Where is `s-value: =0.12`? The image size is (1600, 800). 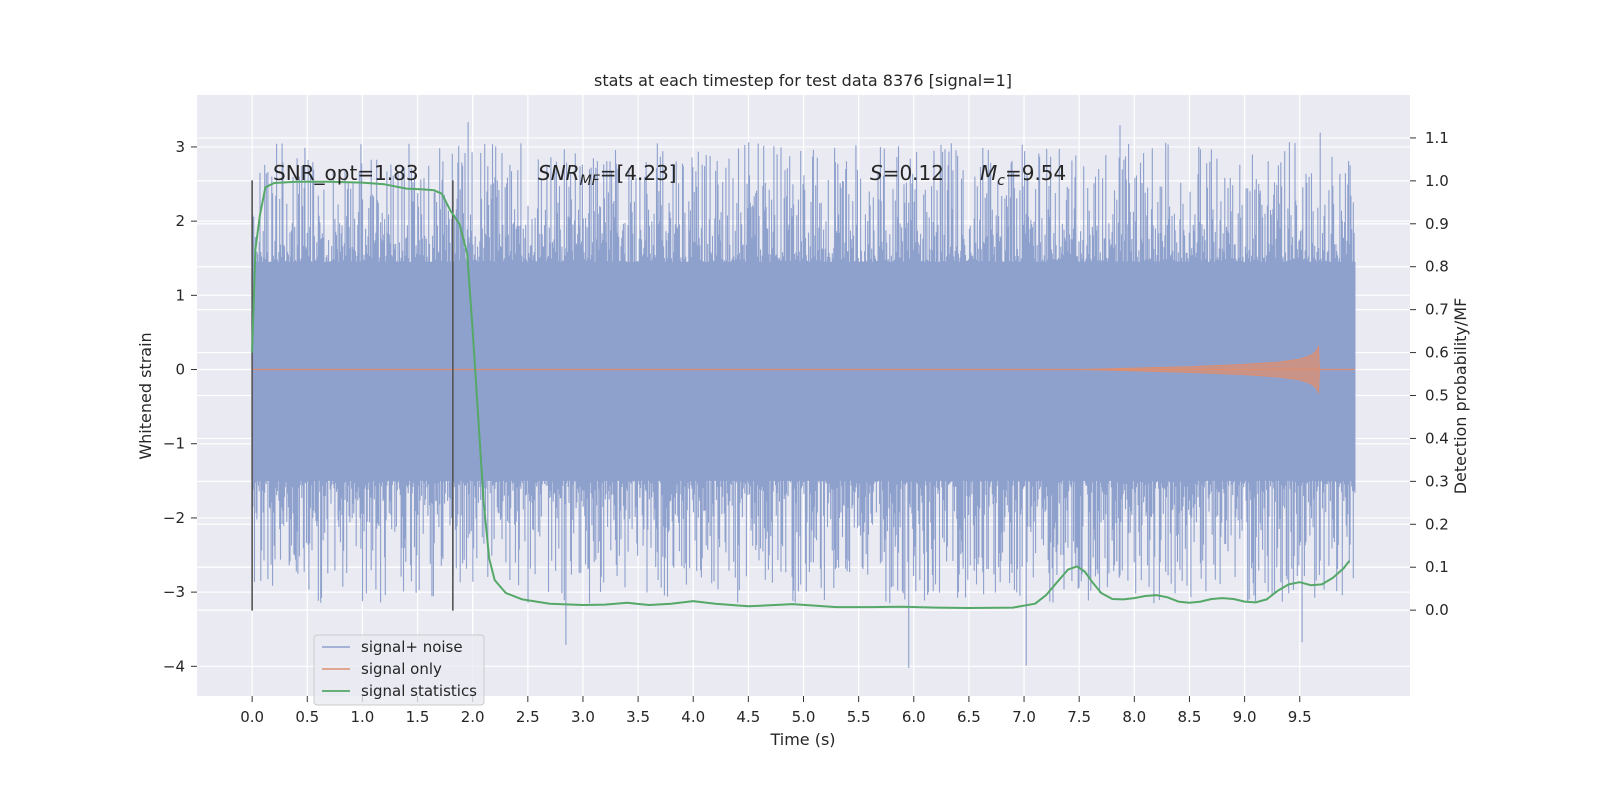 s-value: =0.12 is located at coordinates (913, 173).